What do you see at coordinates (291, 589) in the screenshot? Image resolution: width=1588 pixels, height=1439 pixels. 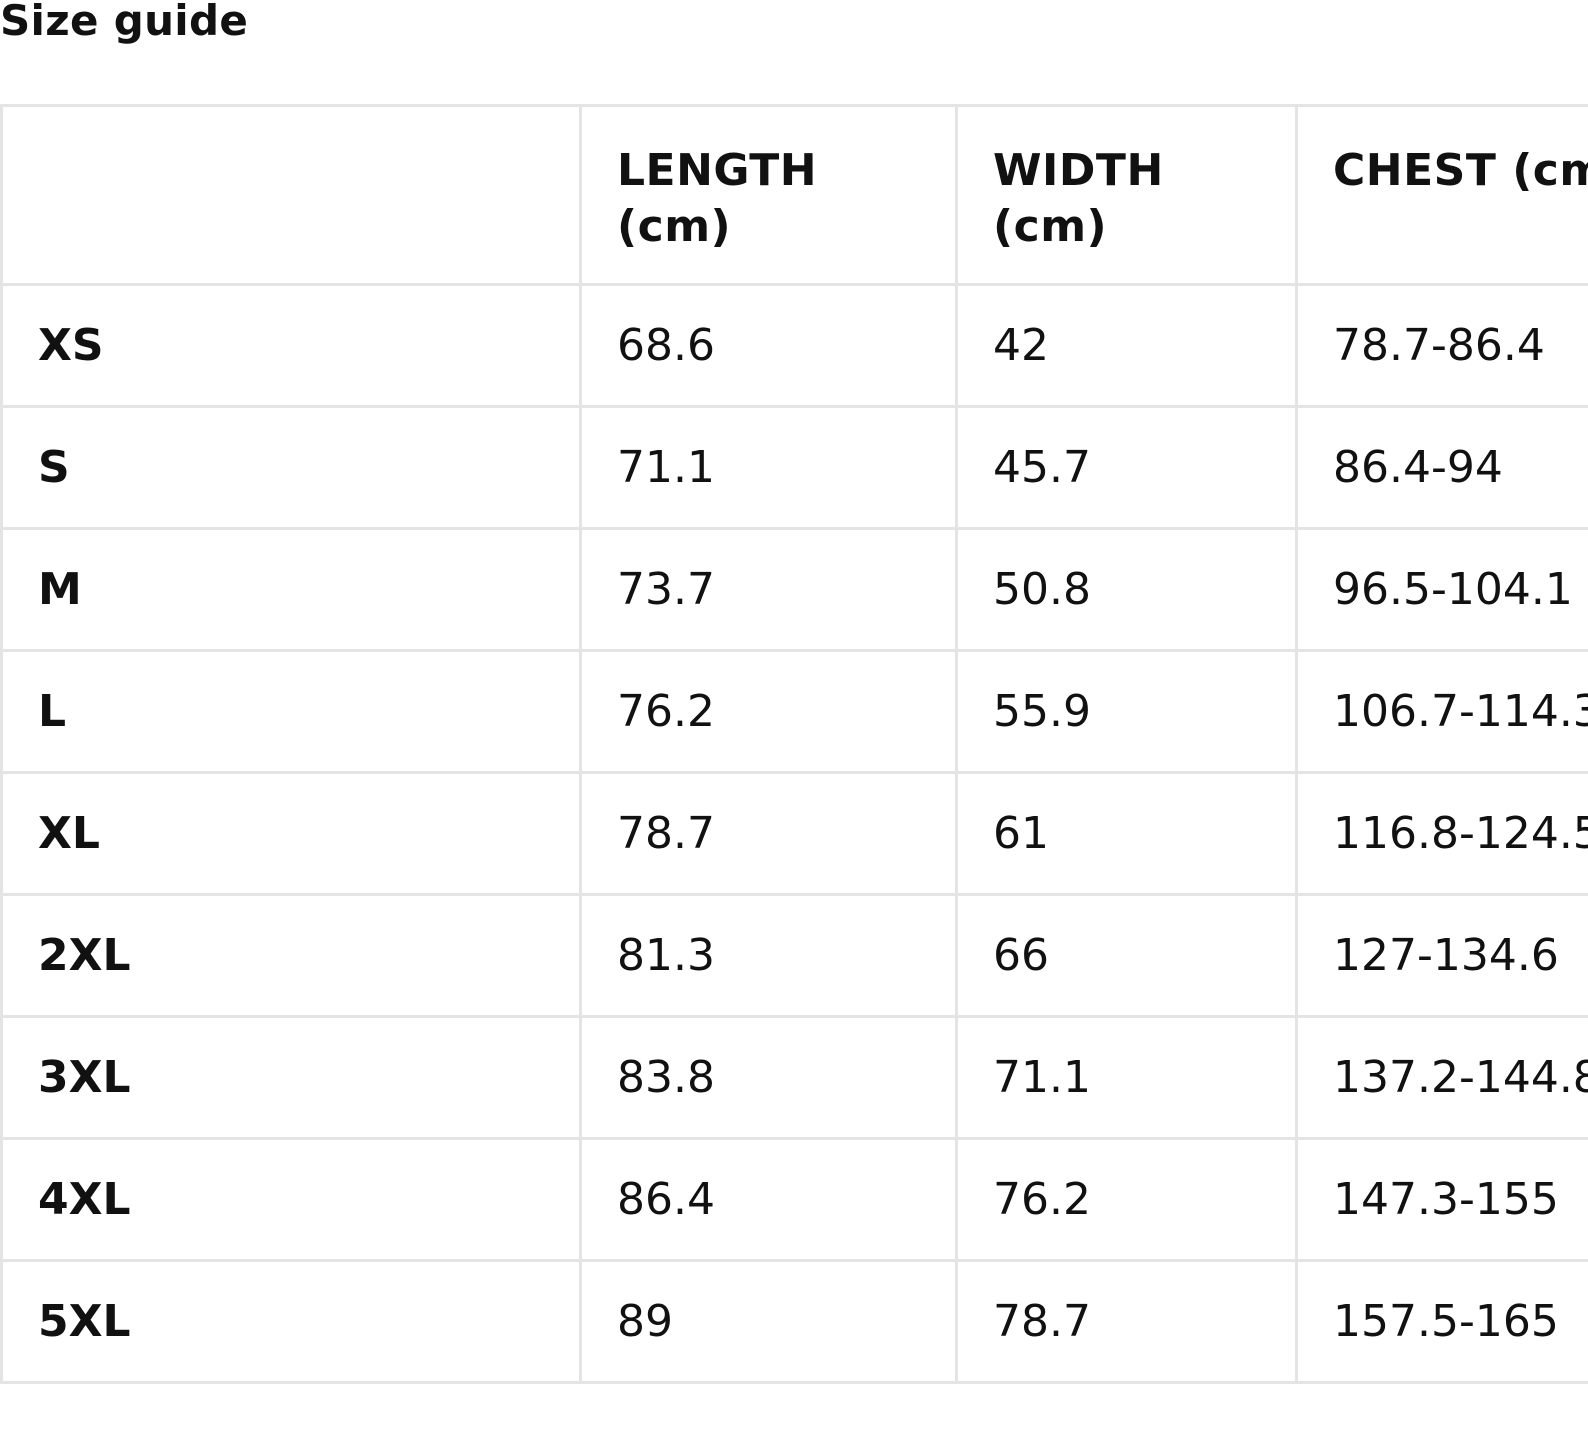 I see `size-label: M` at bounding box center [291, 589].